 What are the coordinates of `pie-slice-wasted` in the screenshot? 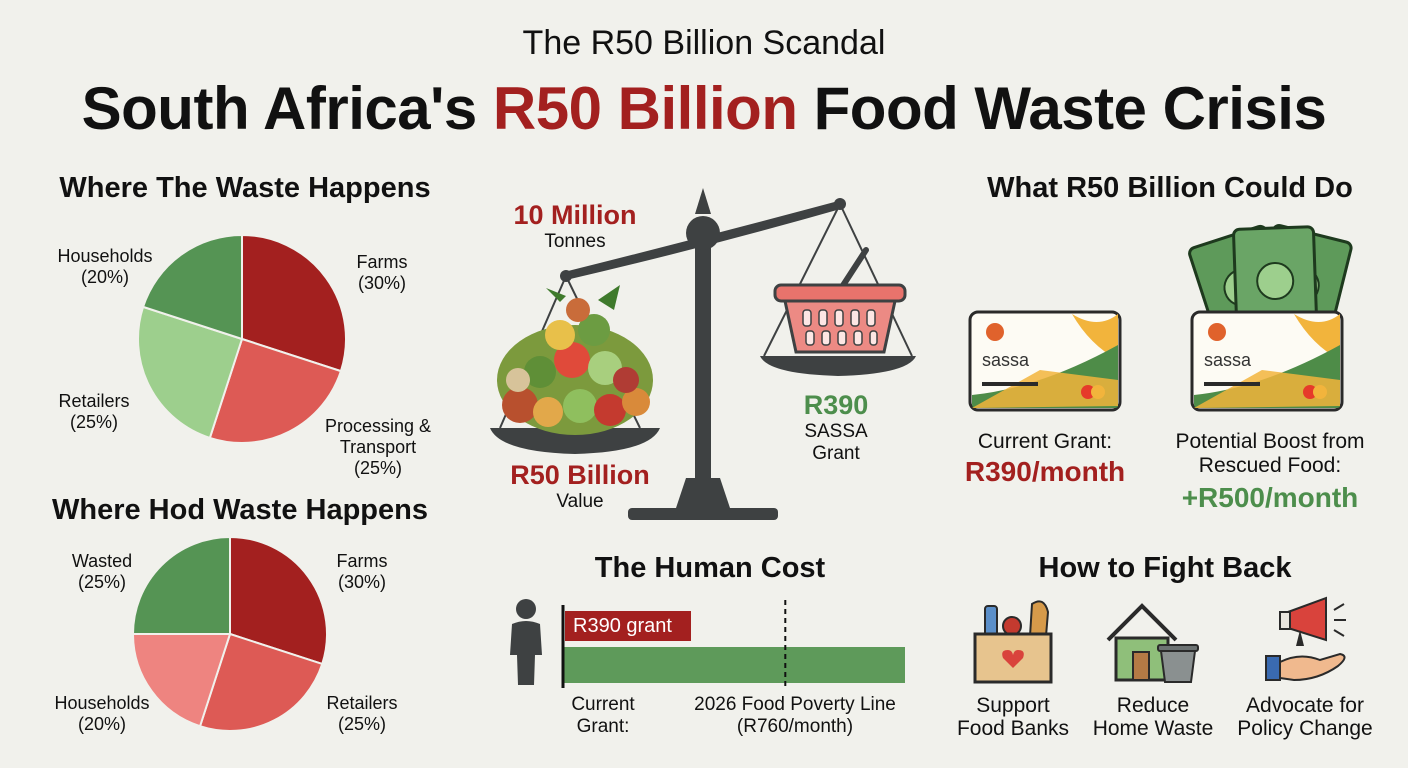 It's located at (181, 585).